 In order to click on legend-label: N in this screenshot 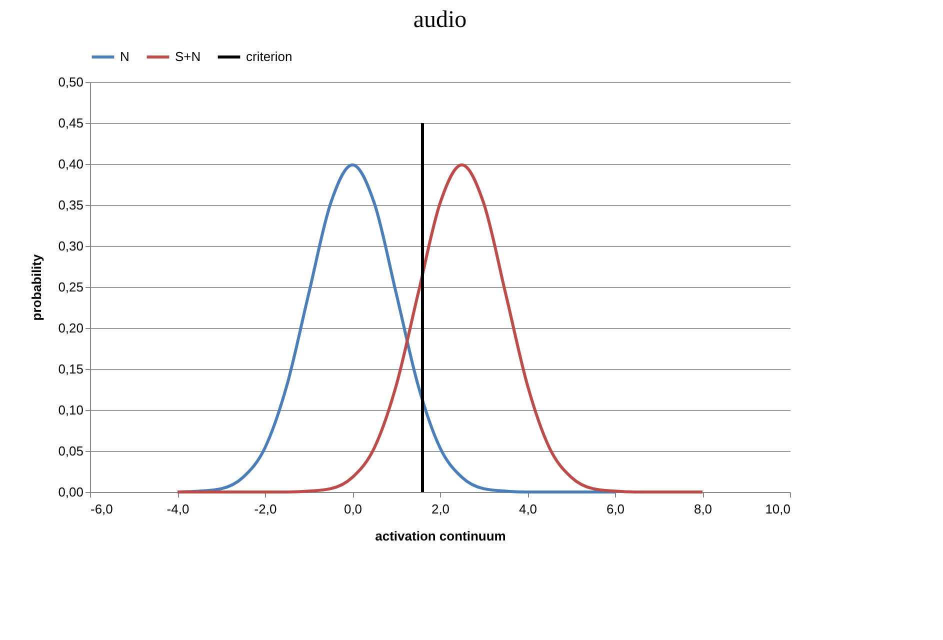, I will do `click(125, 56)`.